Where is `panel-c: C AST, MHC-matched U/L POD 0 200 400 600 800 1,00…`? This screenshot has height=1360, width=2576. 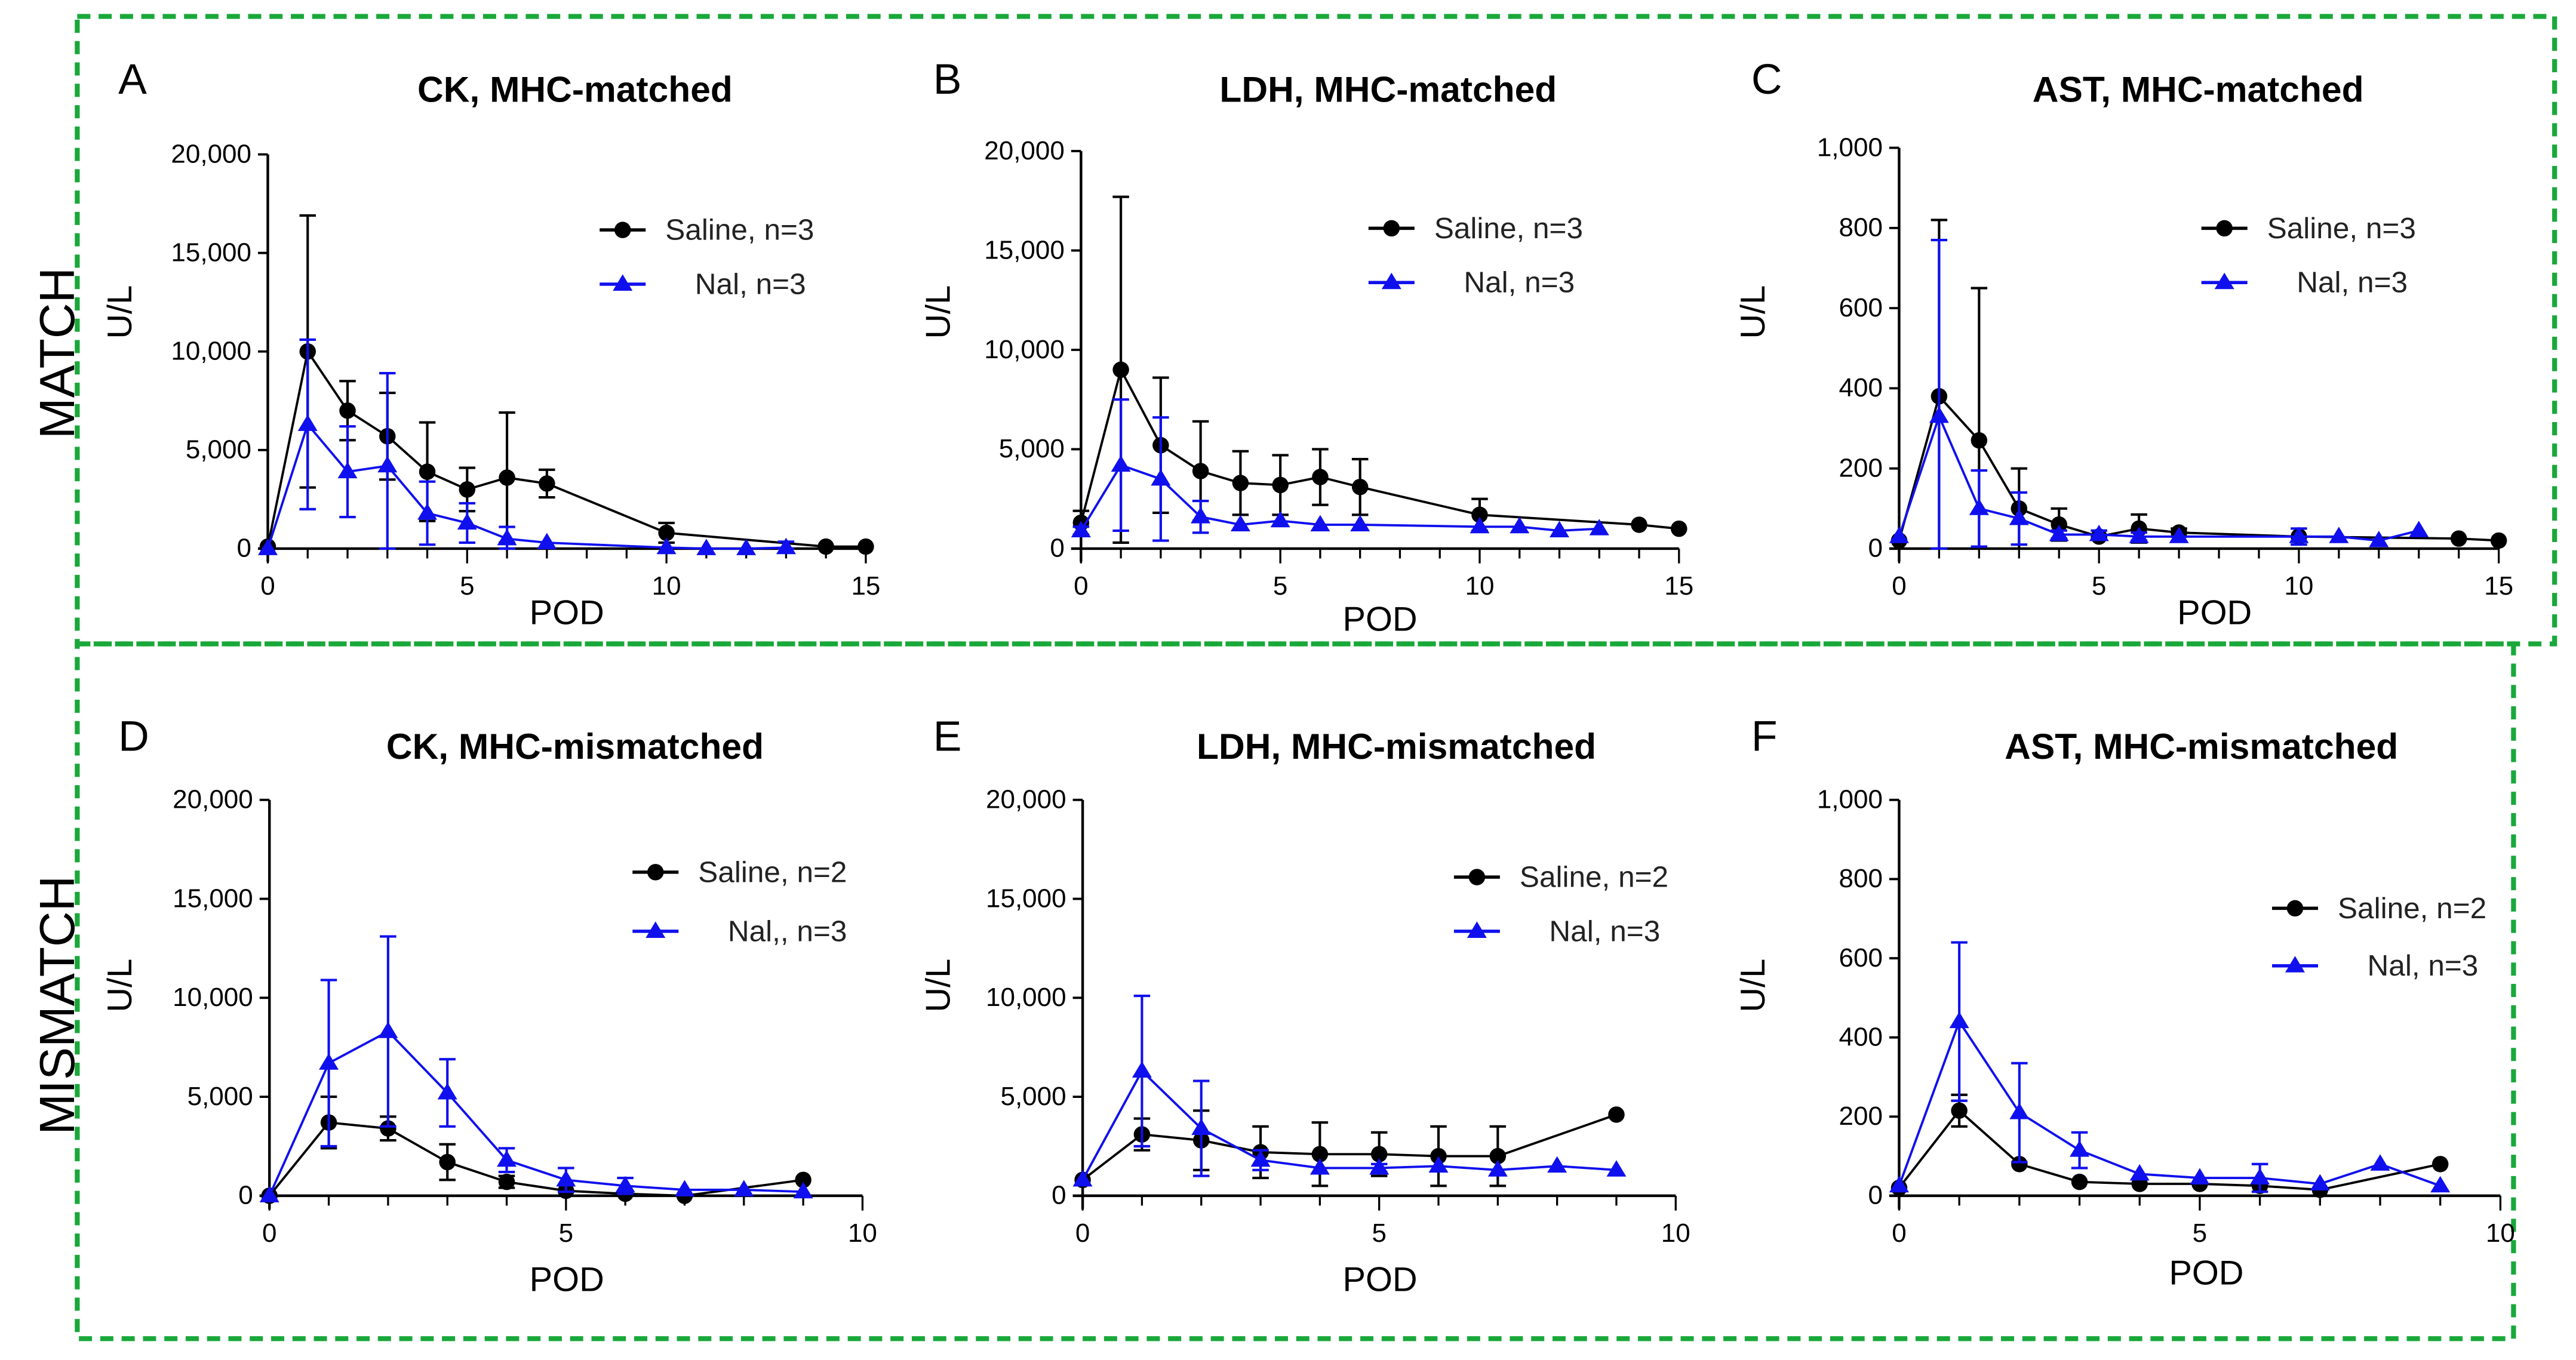
panel-c: C AST, MHC-matched U/L POD 0 200 400 600 800 1,00… is located at coordinates (2123, 344).